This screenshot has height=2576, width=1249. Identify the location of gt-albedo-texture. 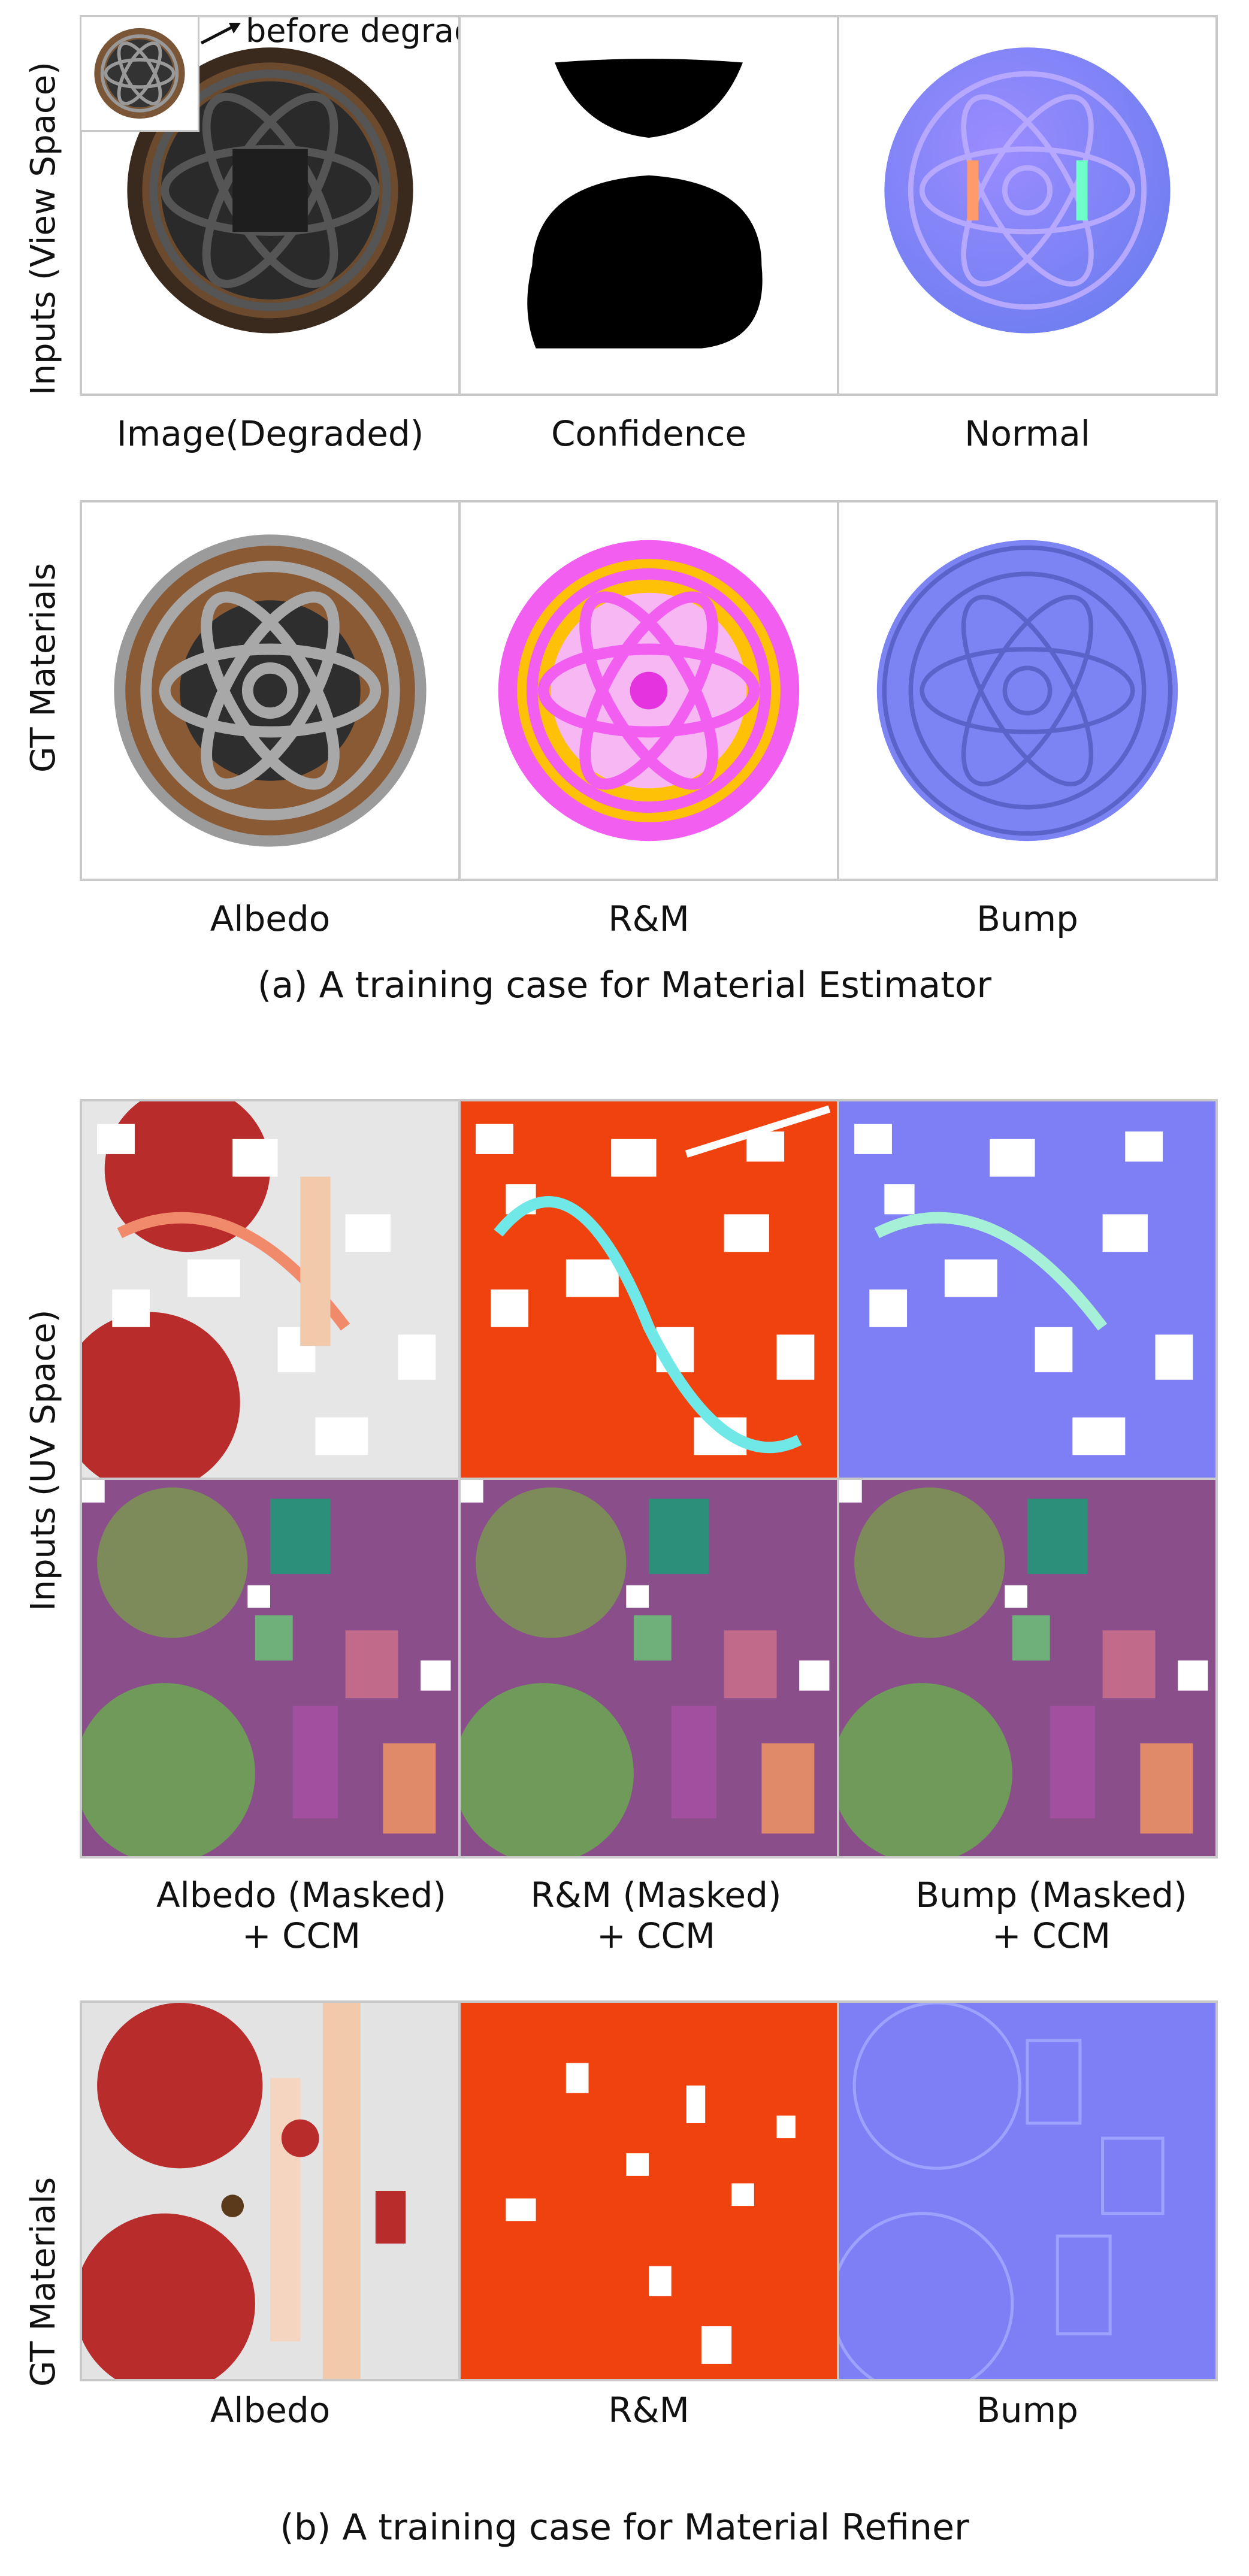
(270, 2191).